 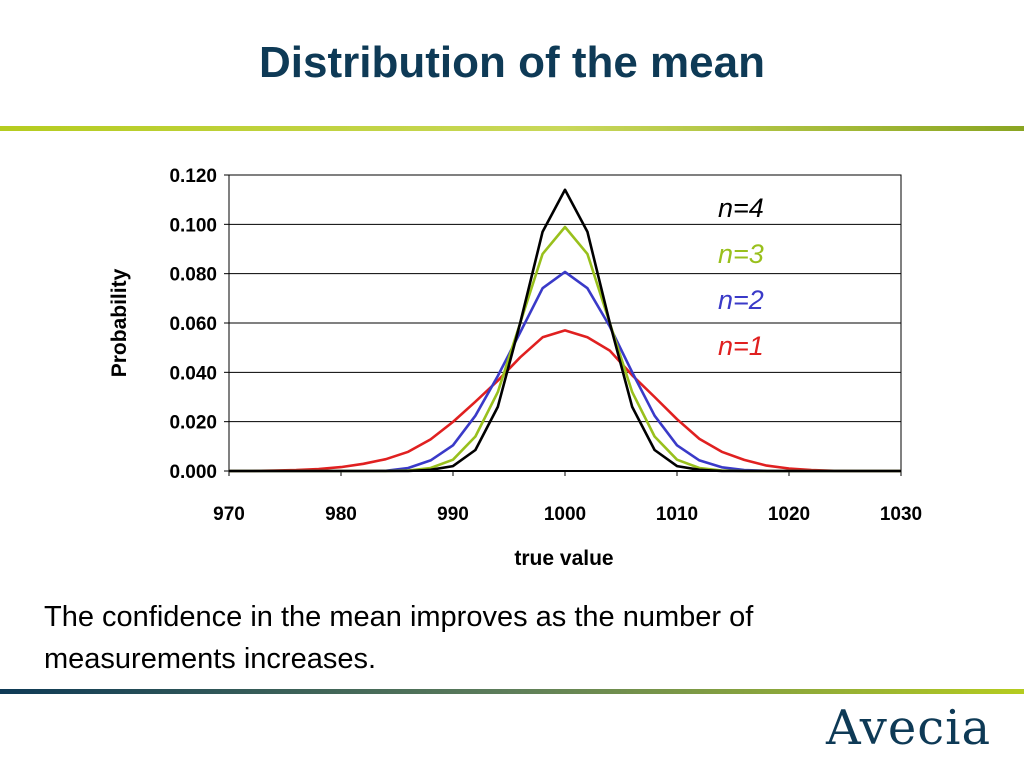 What do you see at coordinates (193, 423) in the screenshot?
I see `y-tick-label: 0.020` at bounding box center [193, 423].